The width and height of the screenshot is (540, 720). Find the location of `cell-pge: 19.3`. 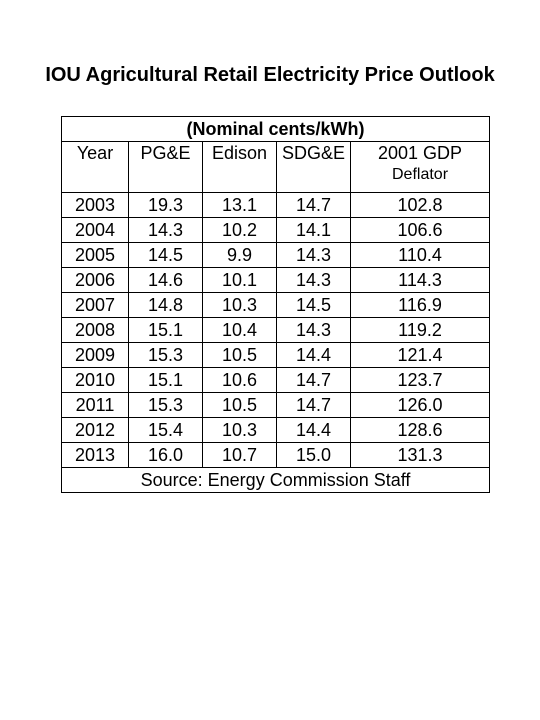

cell-pge: 19.3 is located at coordinates (165, 205).